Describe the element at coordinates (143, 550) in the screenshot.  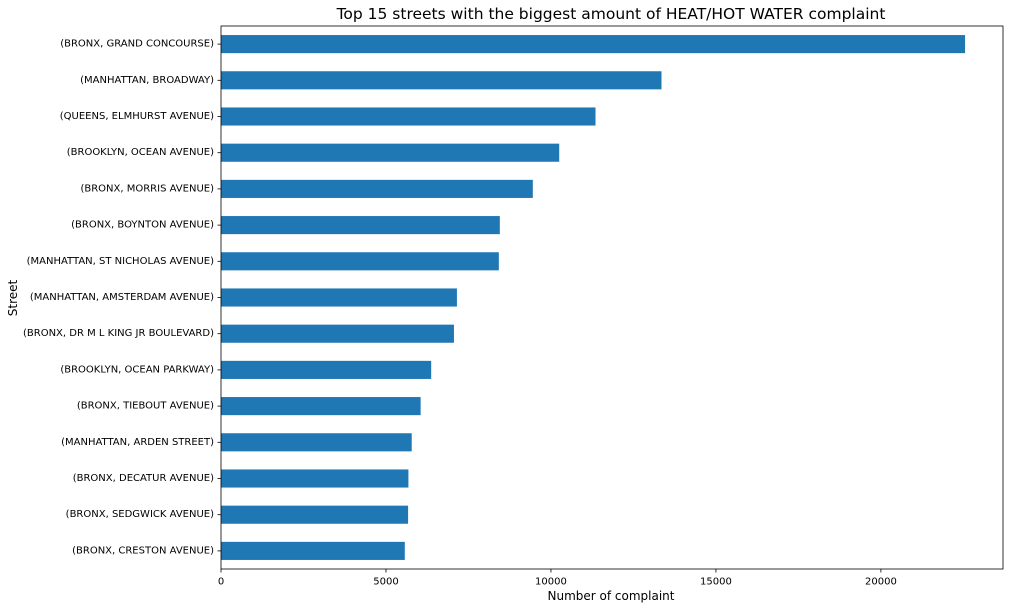
I see `y-tick-label: (BRONX, CRESTON AVENUE)` at that location.